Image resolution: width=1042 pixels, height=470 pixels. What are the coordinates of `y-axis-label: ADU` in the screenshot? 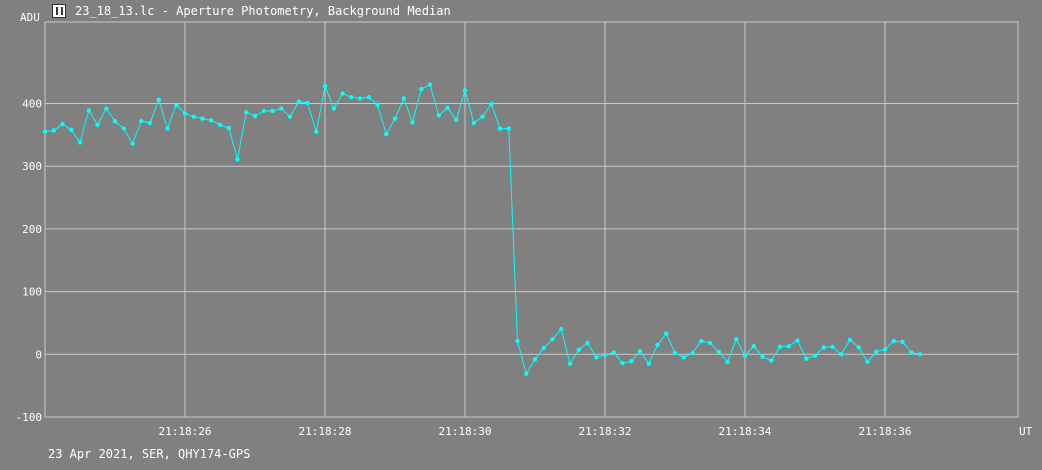 It's located at (30, 17).